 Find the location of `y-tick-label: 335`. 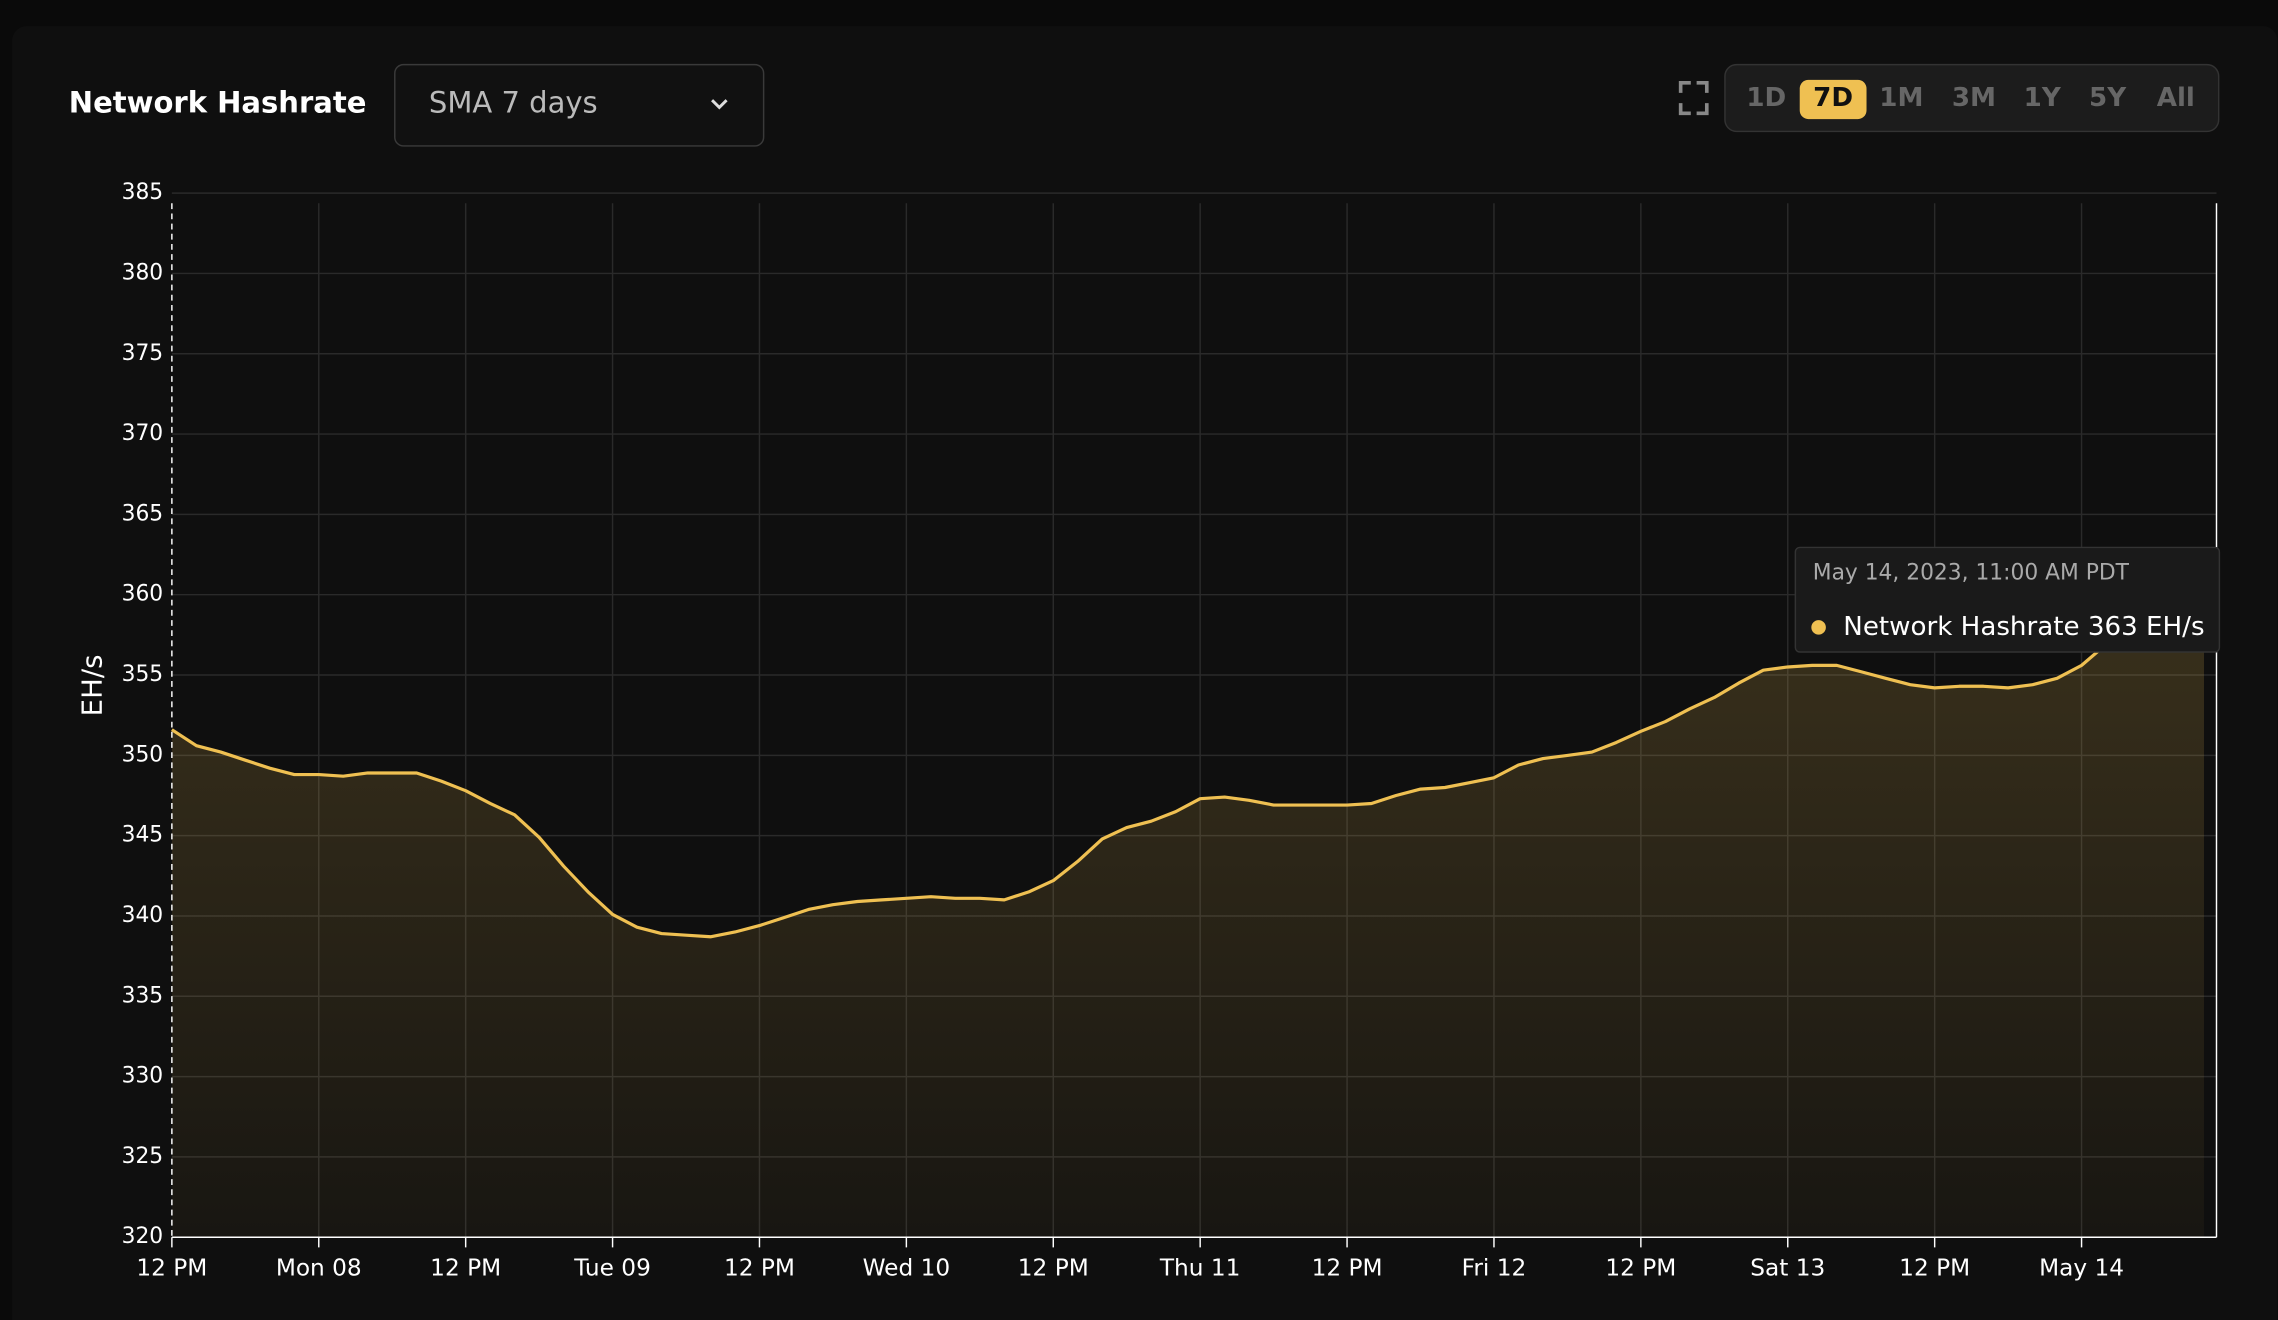

y-tick-label: 335 is located at coordinates (143, 995).